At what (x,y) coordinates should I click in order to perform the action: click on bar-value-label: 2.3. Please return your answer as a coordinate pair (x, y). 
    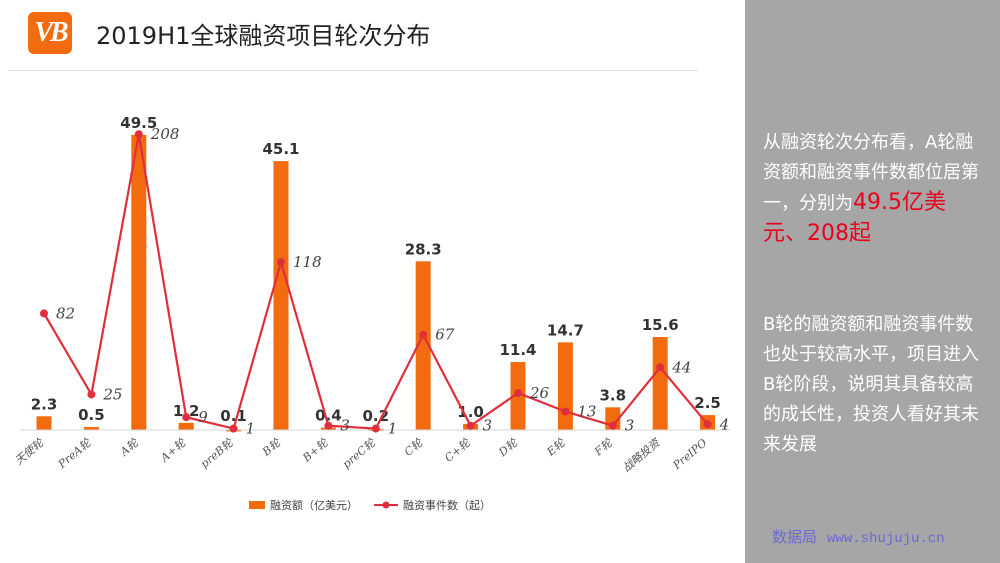
    Looking at the image, I should click on (44, 404).